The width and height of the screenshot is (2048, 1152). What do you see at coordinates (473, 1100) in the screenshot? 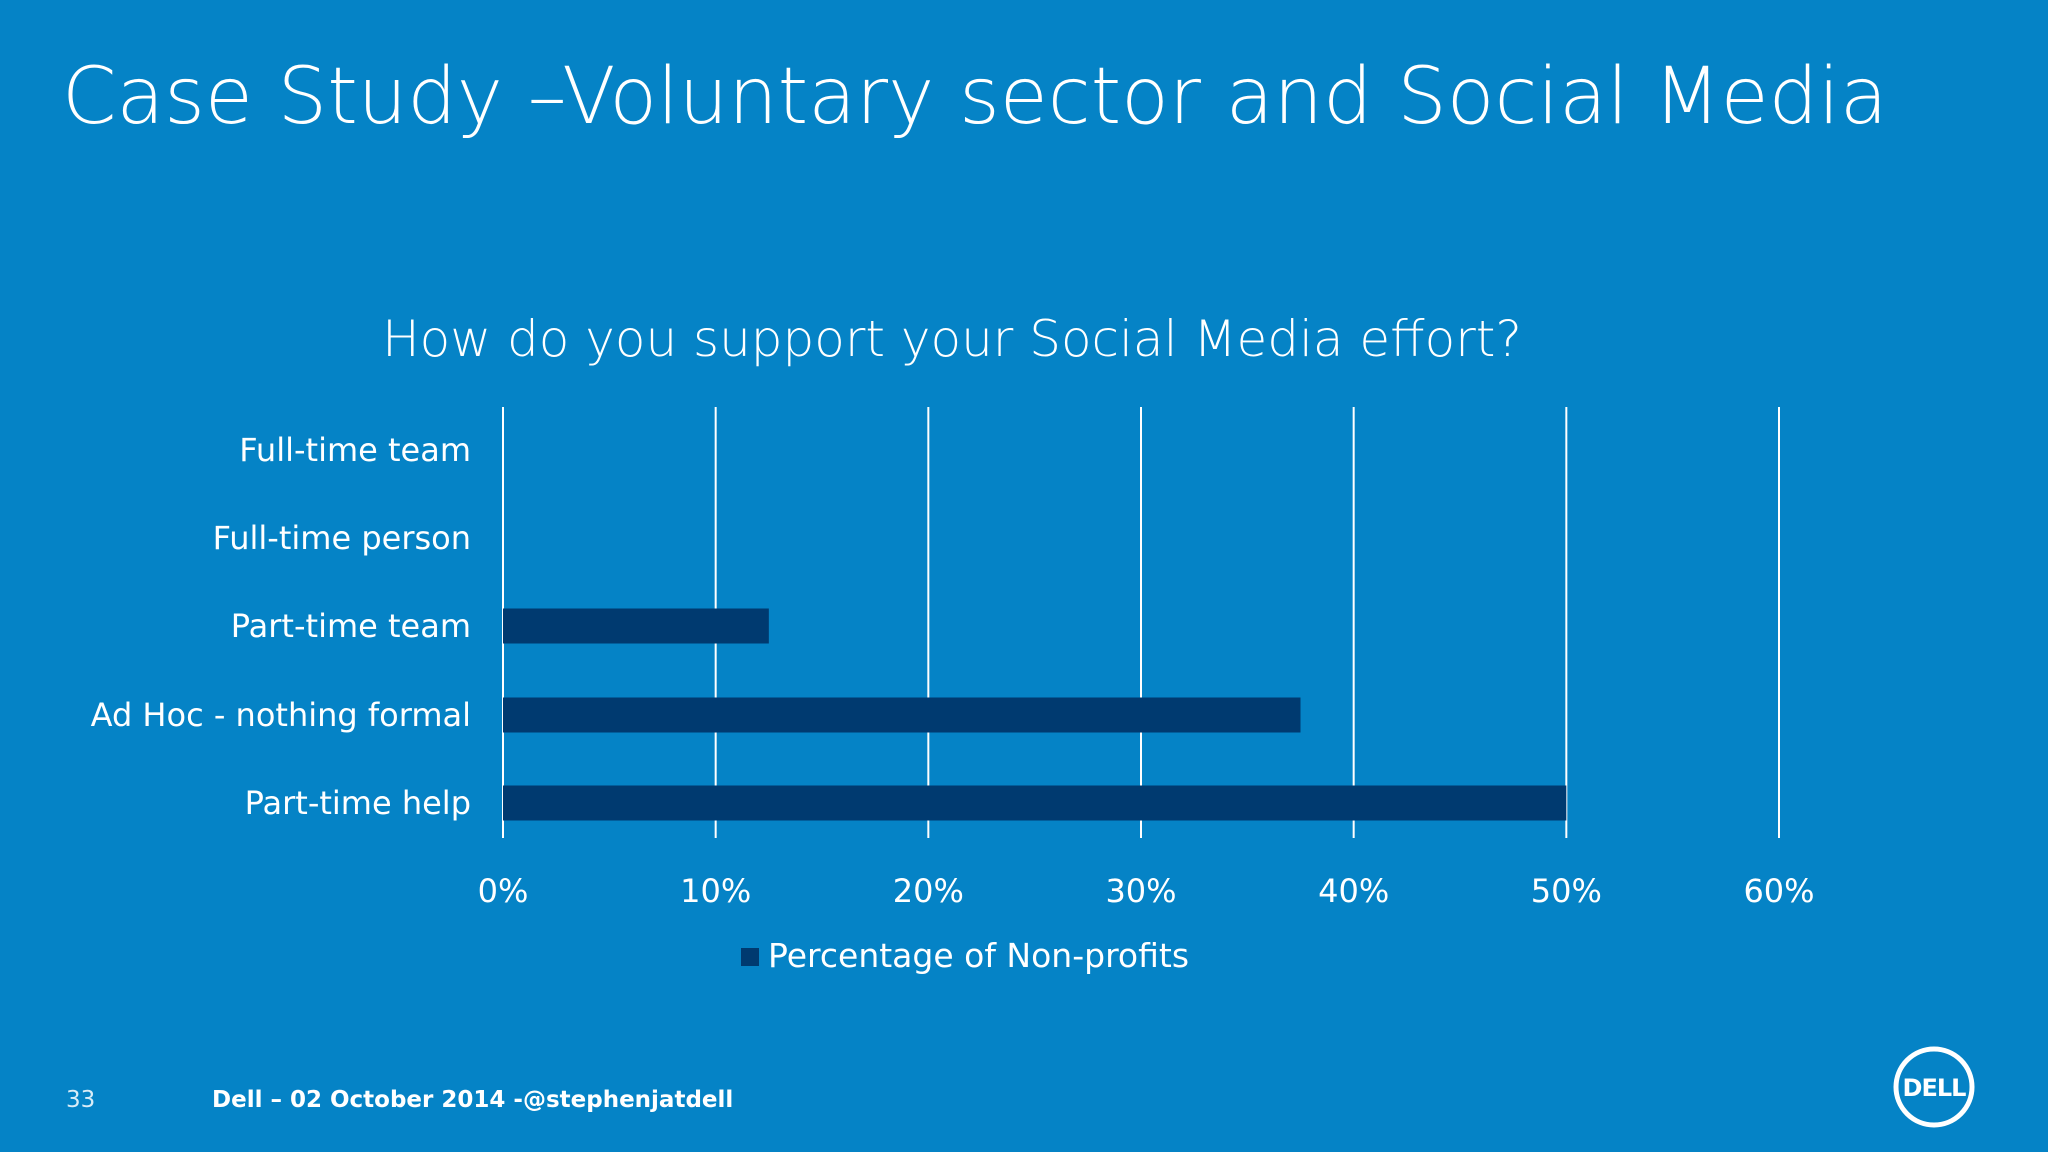
I see `footer-text: Dell – 02 October 2014 -@stephenjatdell` at bounding box center [473, 1100].